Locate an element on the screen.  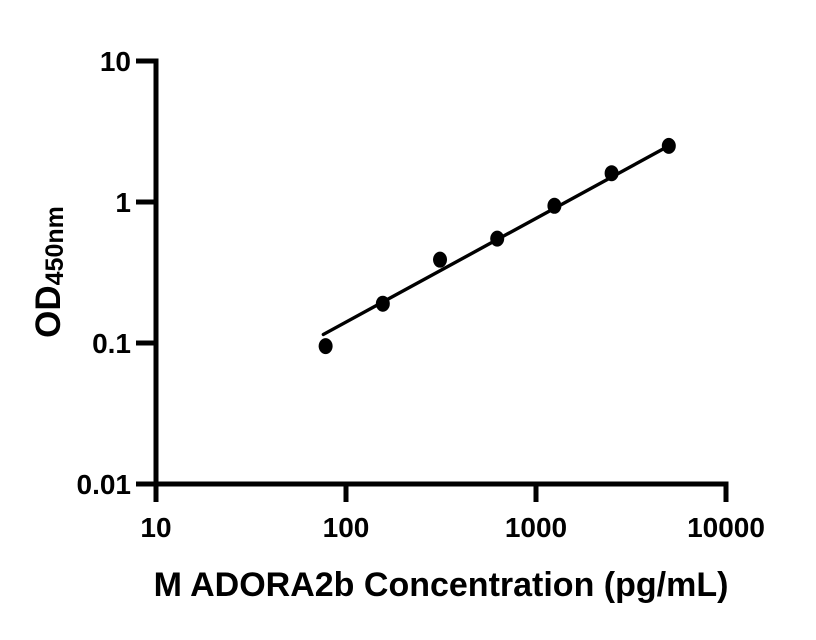
x-tick-label: 10 is located at coordinates (155, 527).